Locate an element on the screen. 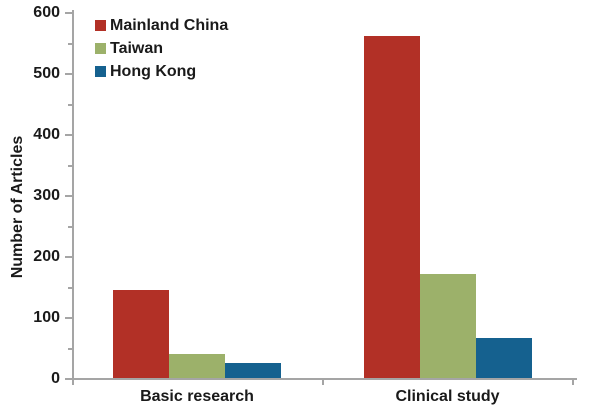 Image resolution: width=600 pixels, height=418 pixels. y-tick-label: 500 is located at coordinates (46, 73).